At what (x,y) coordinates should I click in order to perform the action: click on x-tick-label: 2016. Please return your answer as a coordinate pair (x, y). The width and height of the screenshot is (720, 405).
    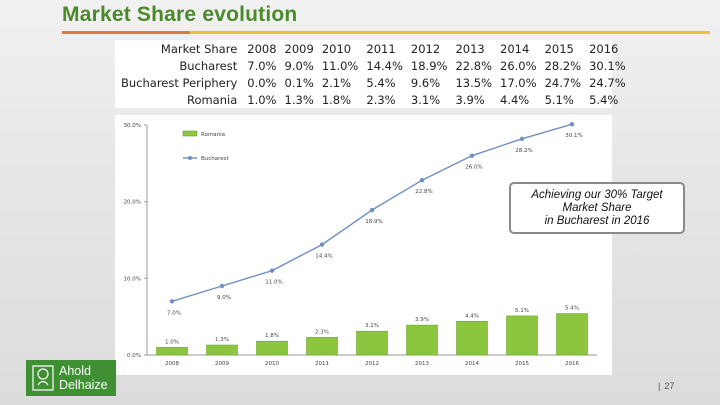
    Looking at the image, I should click on (572, 364).